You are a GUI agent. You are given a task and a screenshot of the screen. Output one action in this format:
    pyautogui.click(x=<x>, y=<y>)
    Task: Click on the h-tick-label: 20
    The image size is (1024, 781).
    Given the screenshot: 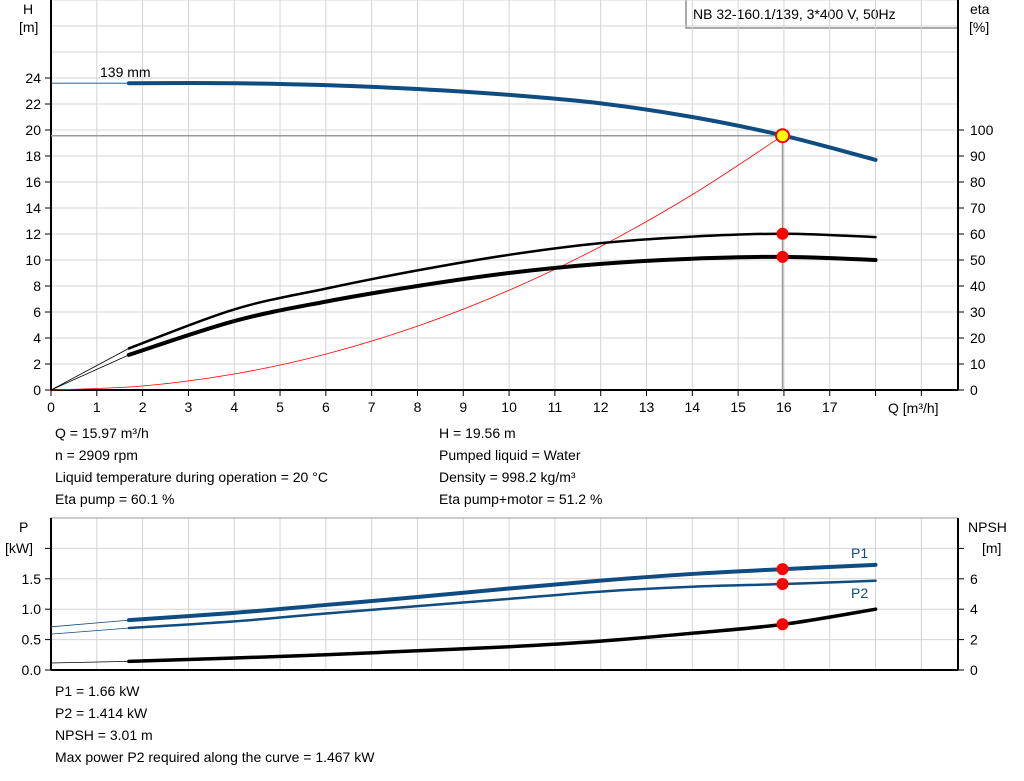 What is the action you would take?
    pyautogui.click(x=33, y=130)
    